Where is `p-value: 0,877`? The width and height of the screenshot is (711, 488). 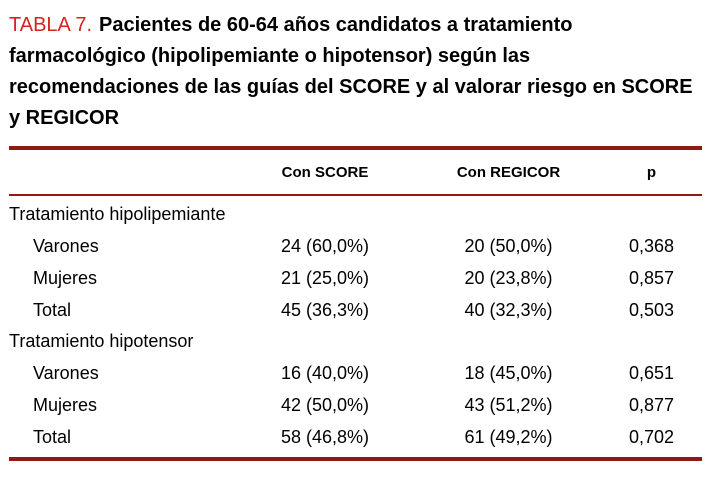
p-value: 0,877 is located at coordinates (651, 404).